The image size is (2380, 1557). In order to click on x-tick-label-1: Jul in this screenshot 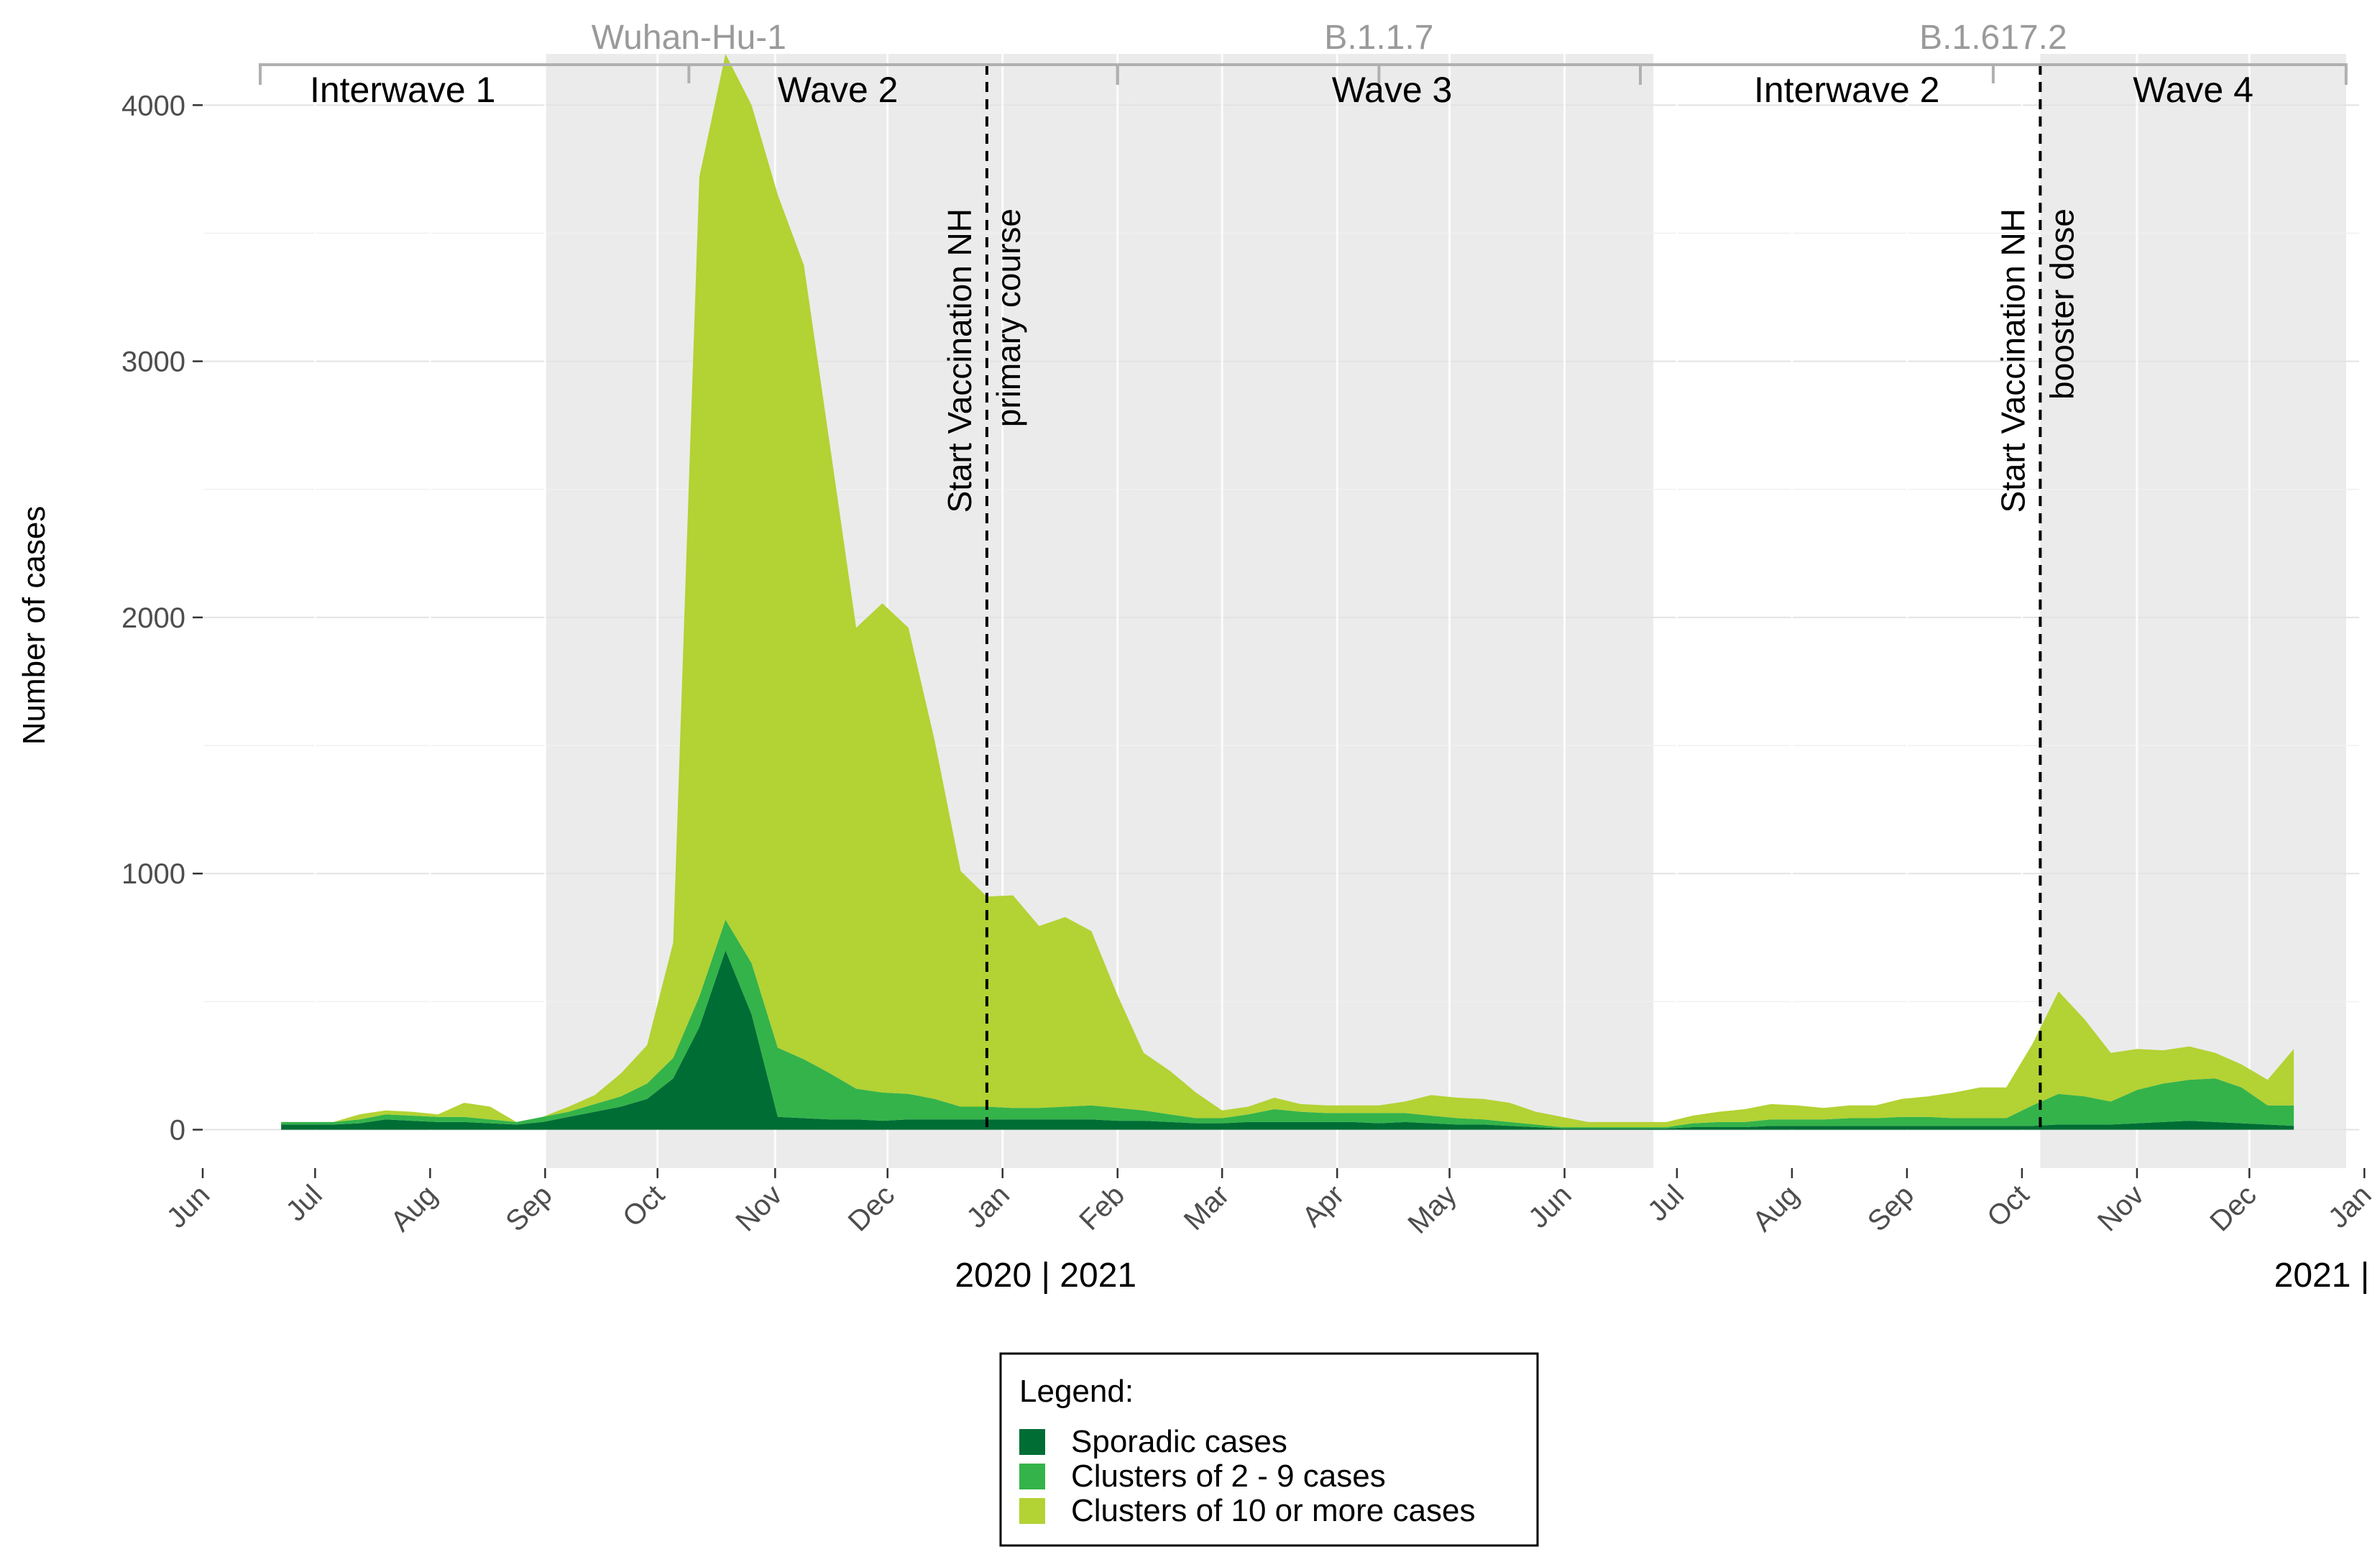, I will do `click(304, 1203)`.